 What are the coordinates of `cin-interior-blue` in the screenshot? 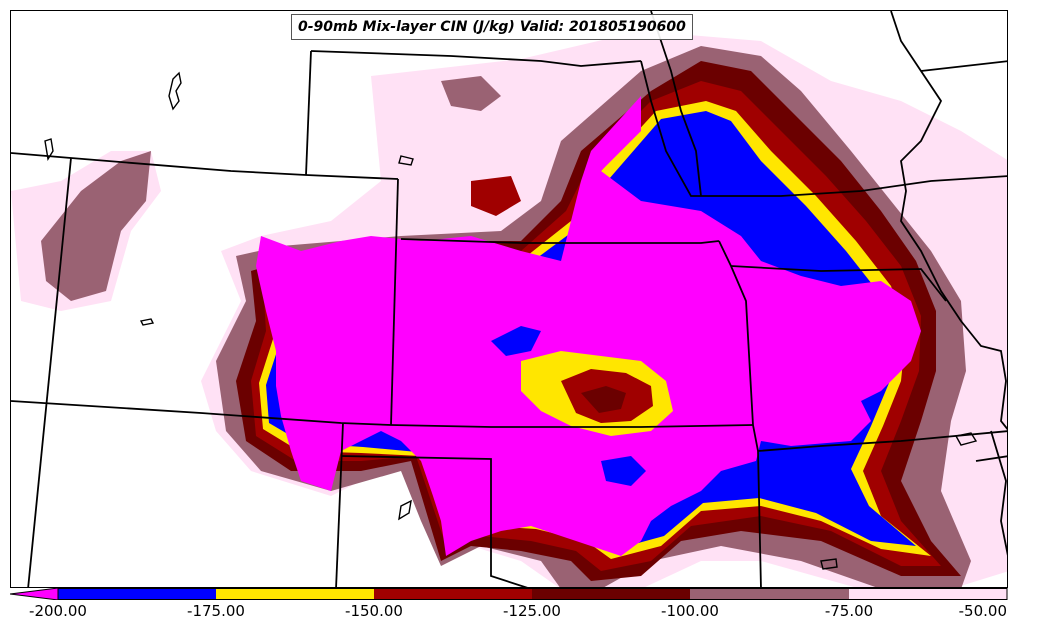 It's located at (516, 341).